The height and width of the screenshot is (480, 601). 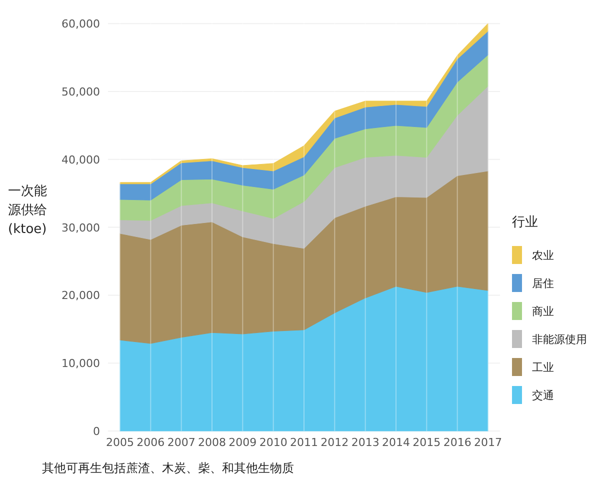 What do you see at coordinates (543, 283) in the screenshot?
I see `legend-label: 居住` at bounding box center [543, 283].